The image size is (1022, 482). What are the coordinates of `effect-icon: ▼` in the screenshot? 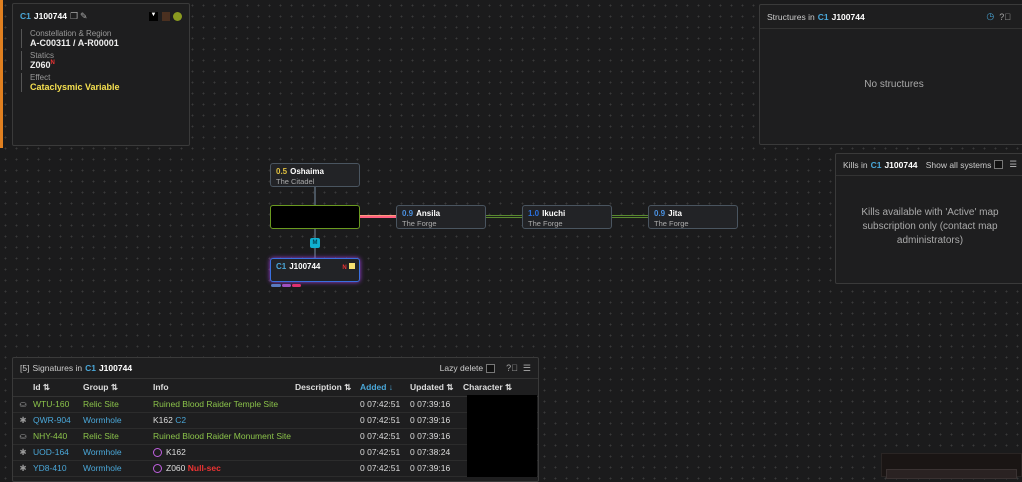 It's located at (153, 16).